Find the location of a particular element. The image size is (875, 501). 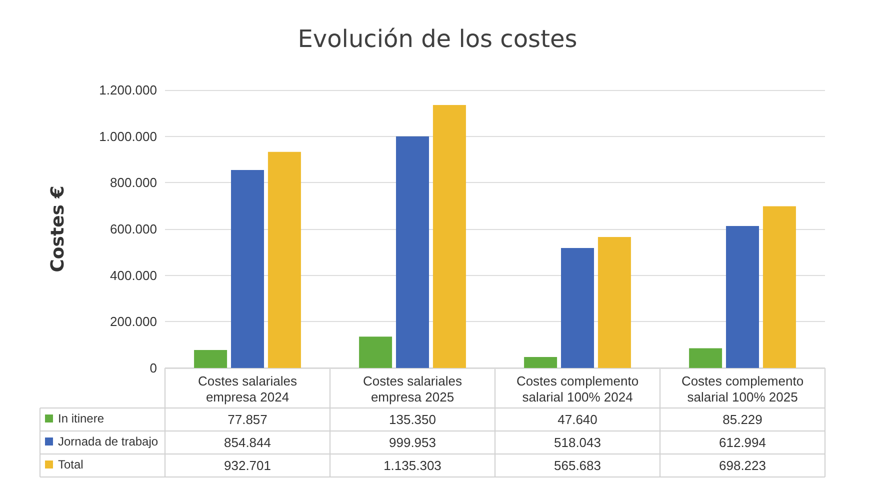

y-tick-label: 0 is located at coordinates (153, 368).